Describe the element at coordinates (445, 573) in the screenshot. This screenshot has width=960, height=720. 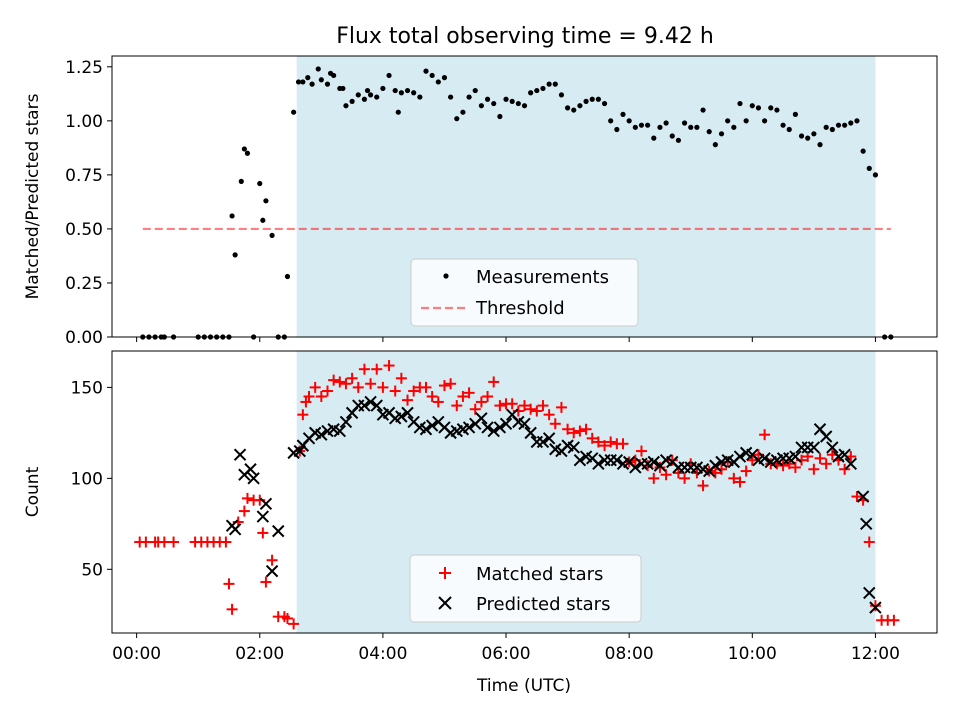
I see `legend-matched-marker` at that location.